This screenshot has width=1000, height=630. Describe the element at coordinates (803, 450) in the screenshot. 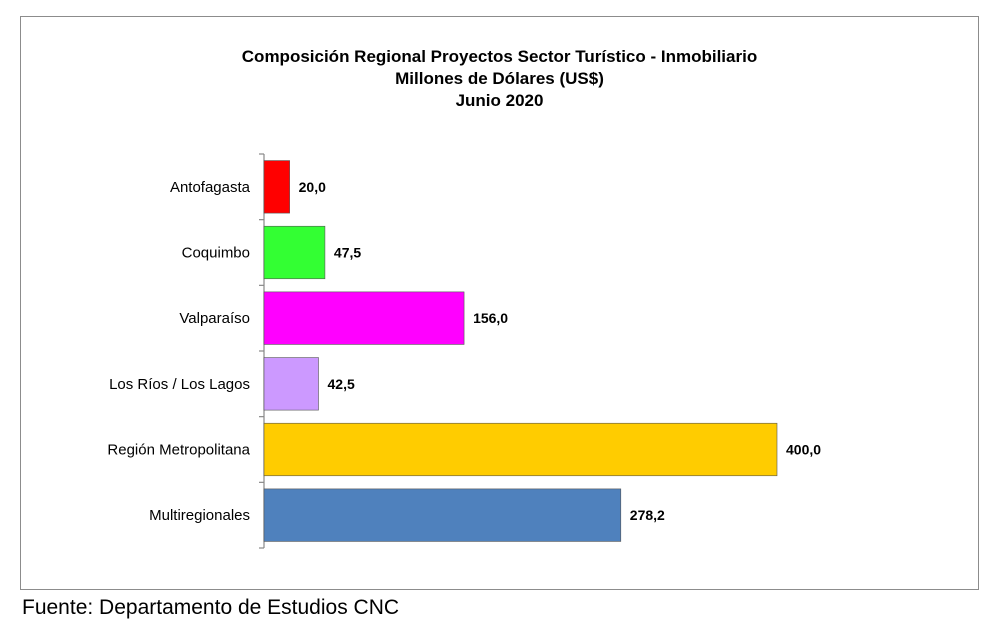

I see `data-label: 400,0` at that location.